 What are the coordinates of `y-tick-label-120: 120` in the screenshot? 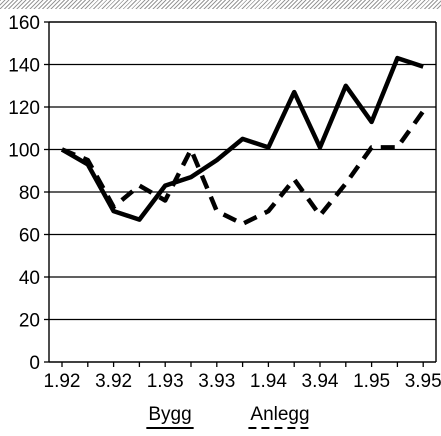 It's located at (24, 108).